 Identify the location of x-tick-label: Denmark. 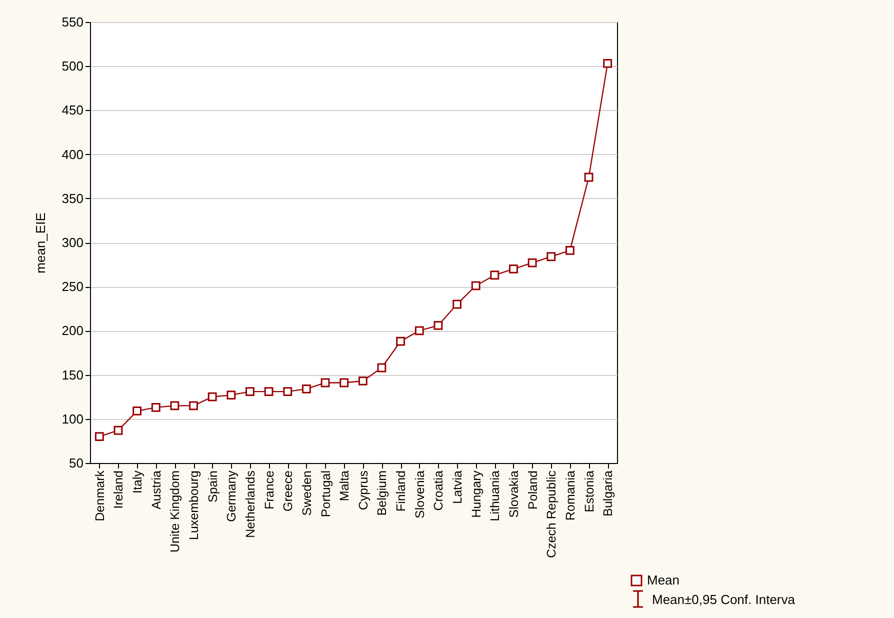
(99, 496).